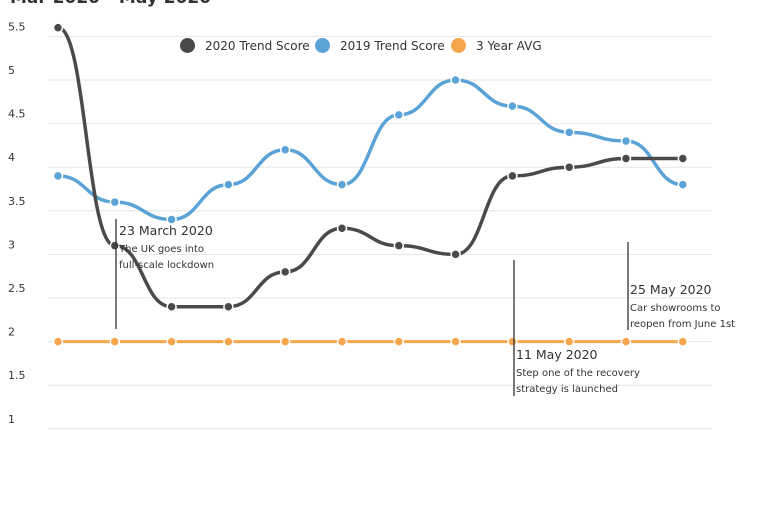 The width and height of the screenshot is (758, 516). What do you see at coordinates (578, 373) in the screenshot?
I see `annotation-text: Step one of the recovery` at bounding box center [578, 373].